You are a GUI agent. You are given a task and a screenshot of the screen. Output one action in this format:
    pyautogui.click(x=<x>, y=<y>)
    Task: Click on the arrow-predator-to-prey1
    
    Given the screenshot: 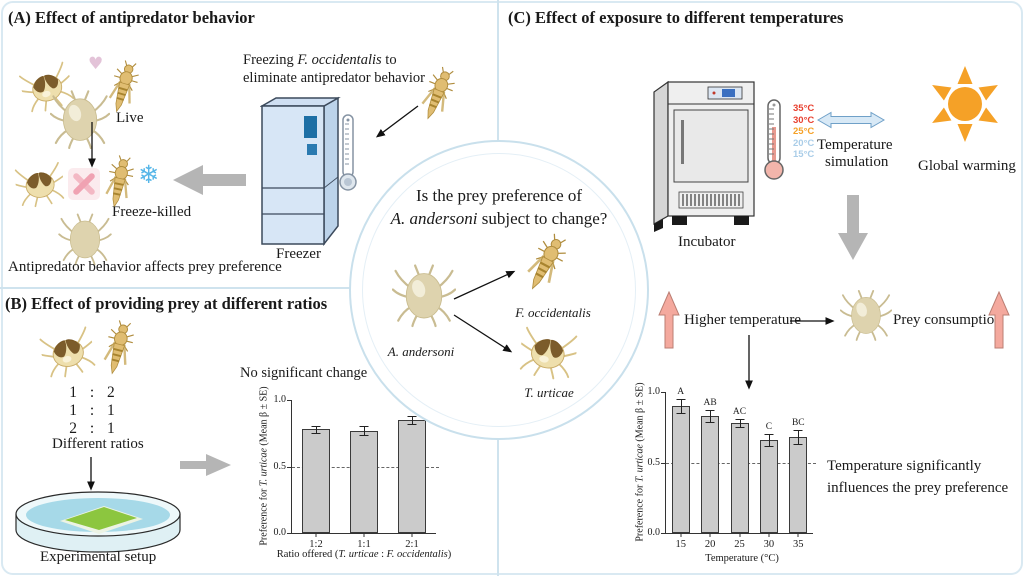 What is the action you would take?
    pyautogui.click(x=484, y=285)
    